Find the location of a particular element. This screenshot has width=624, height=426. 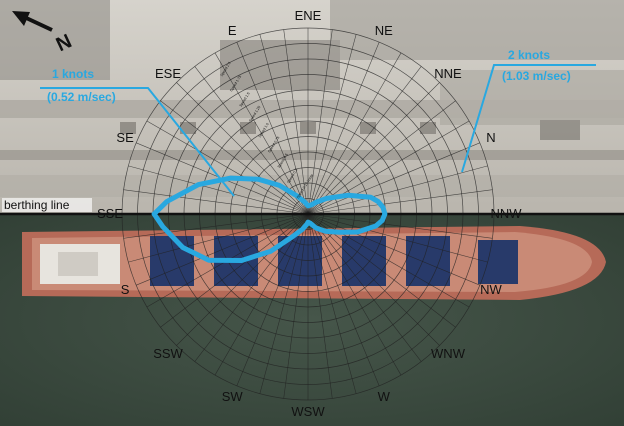

direction-label: NNW is located at coordinates (506, 213).